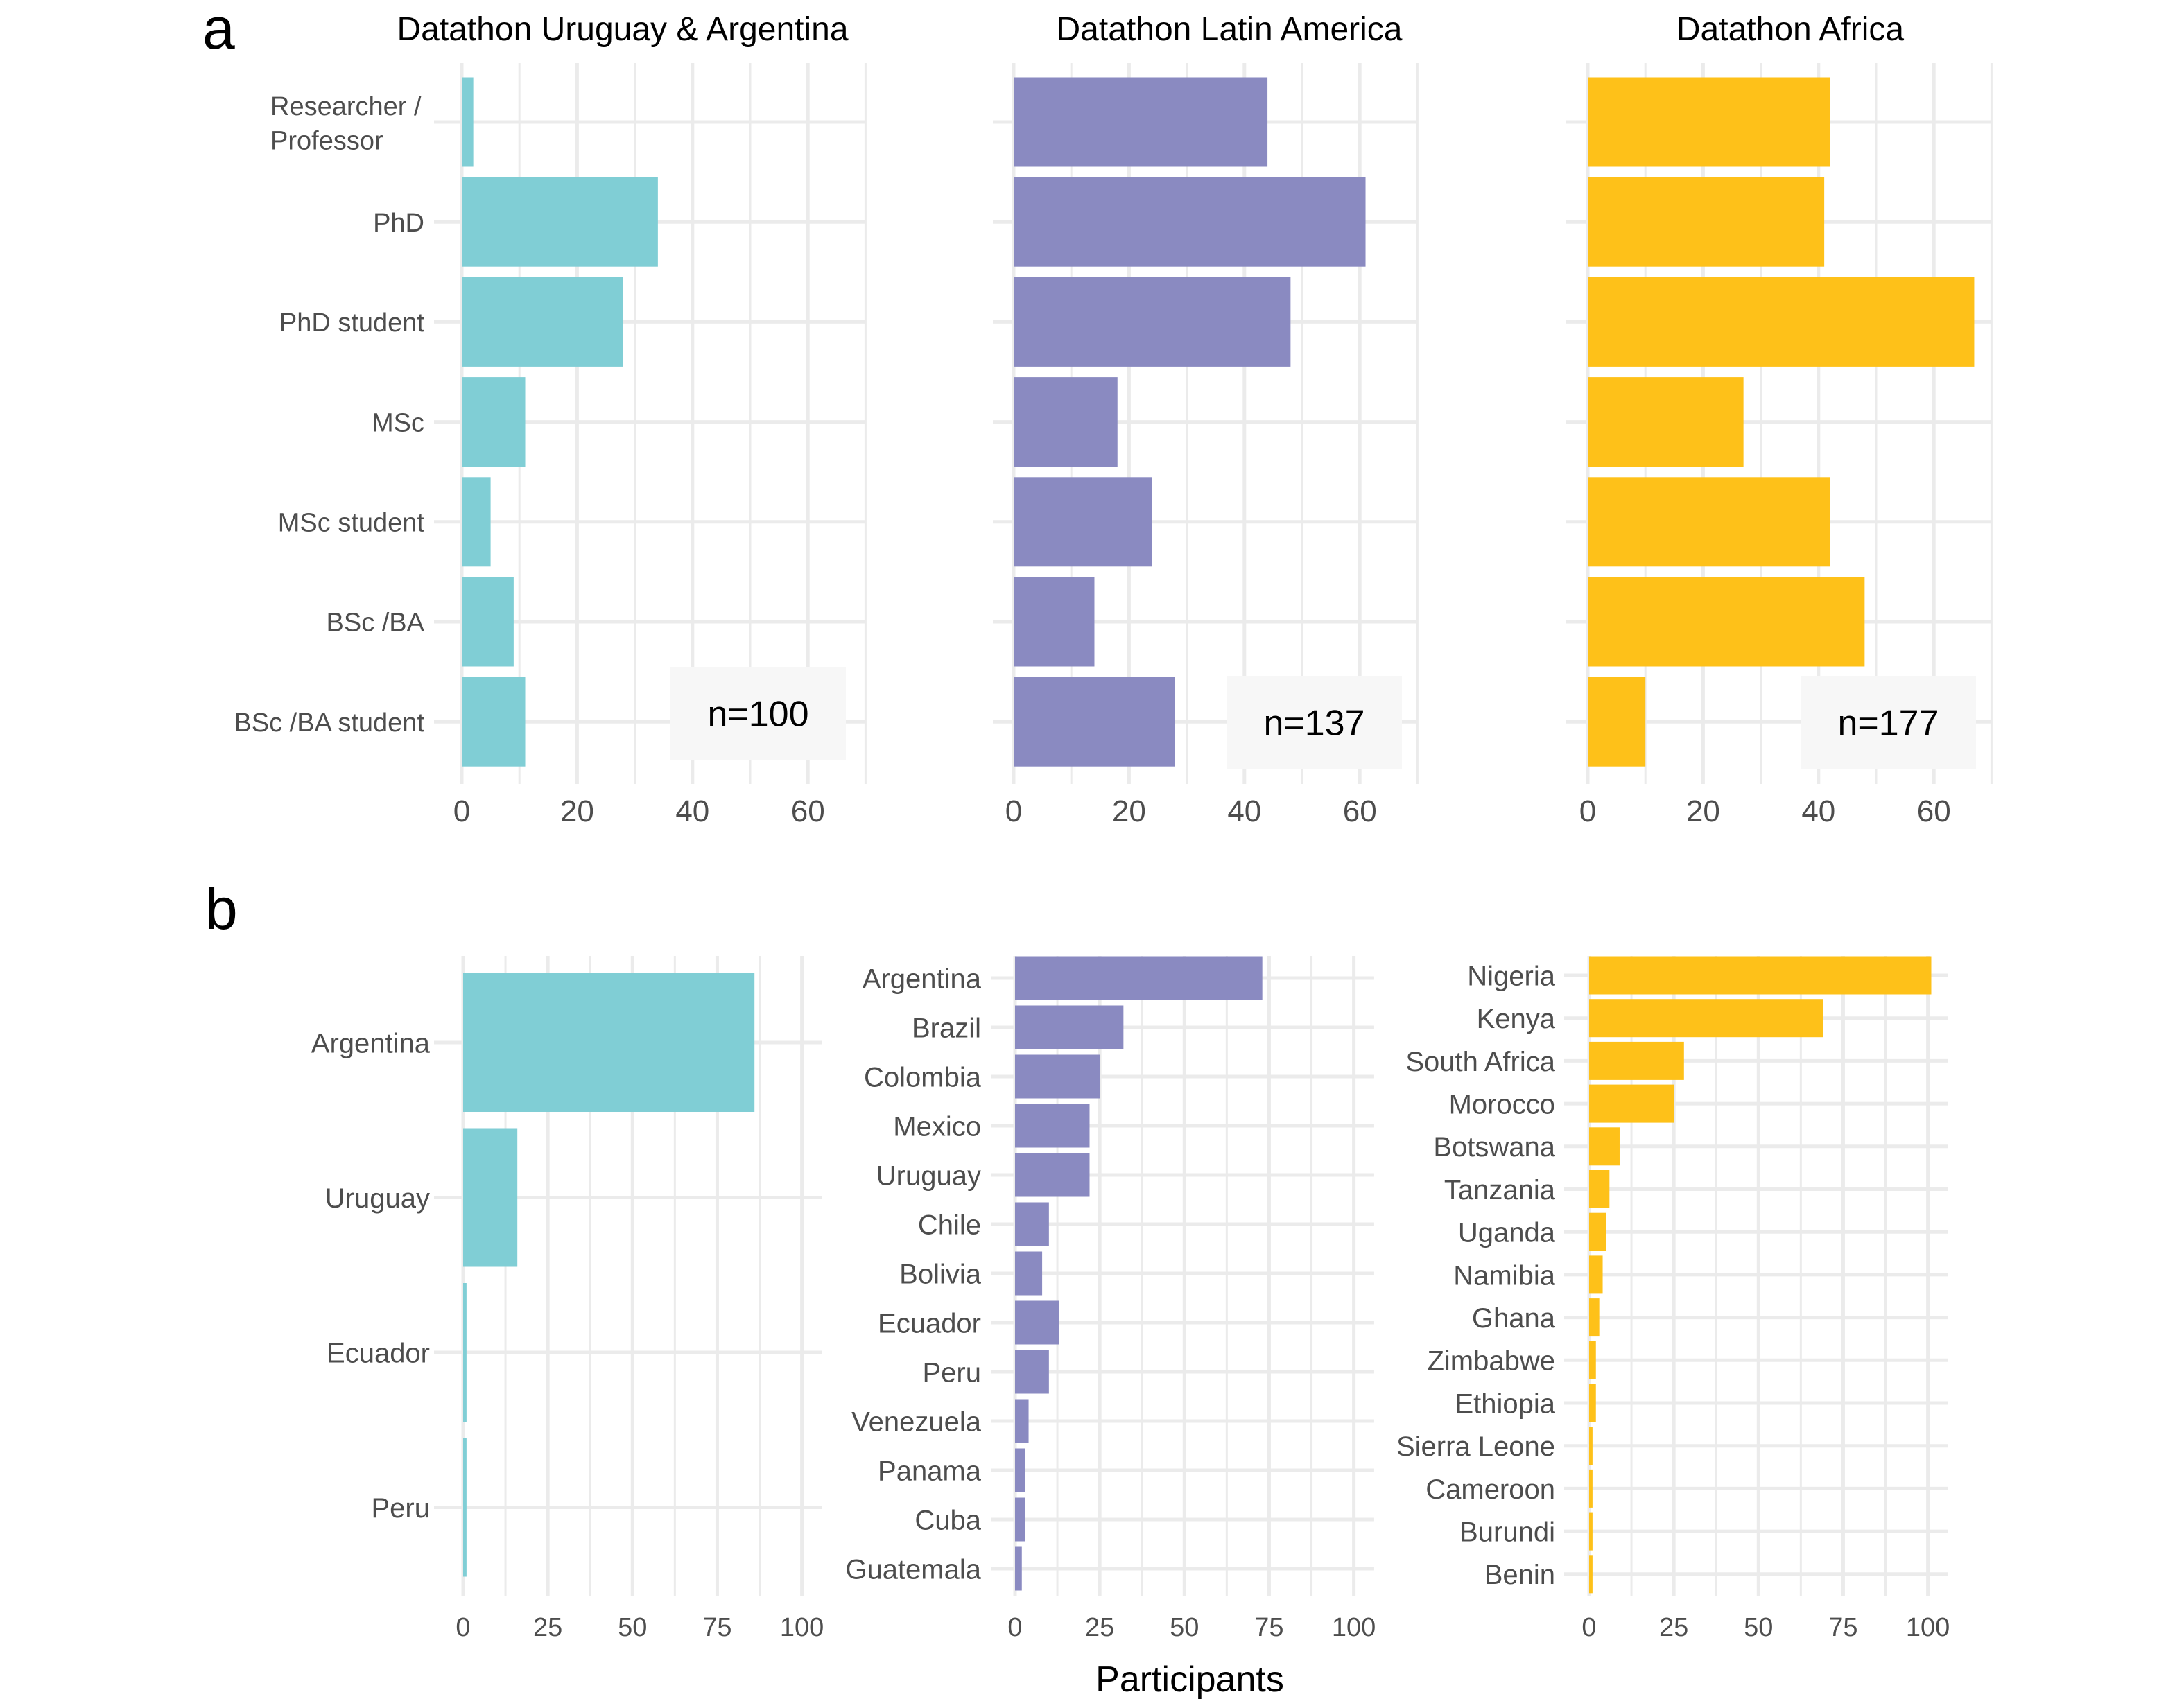  What do you see at coordinates (1706, 1018) in the screenshot?
I see `bar-kenya` at bounding box center [1706, 1018].